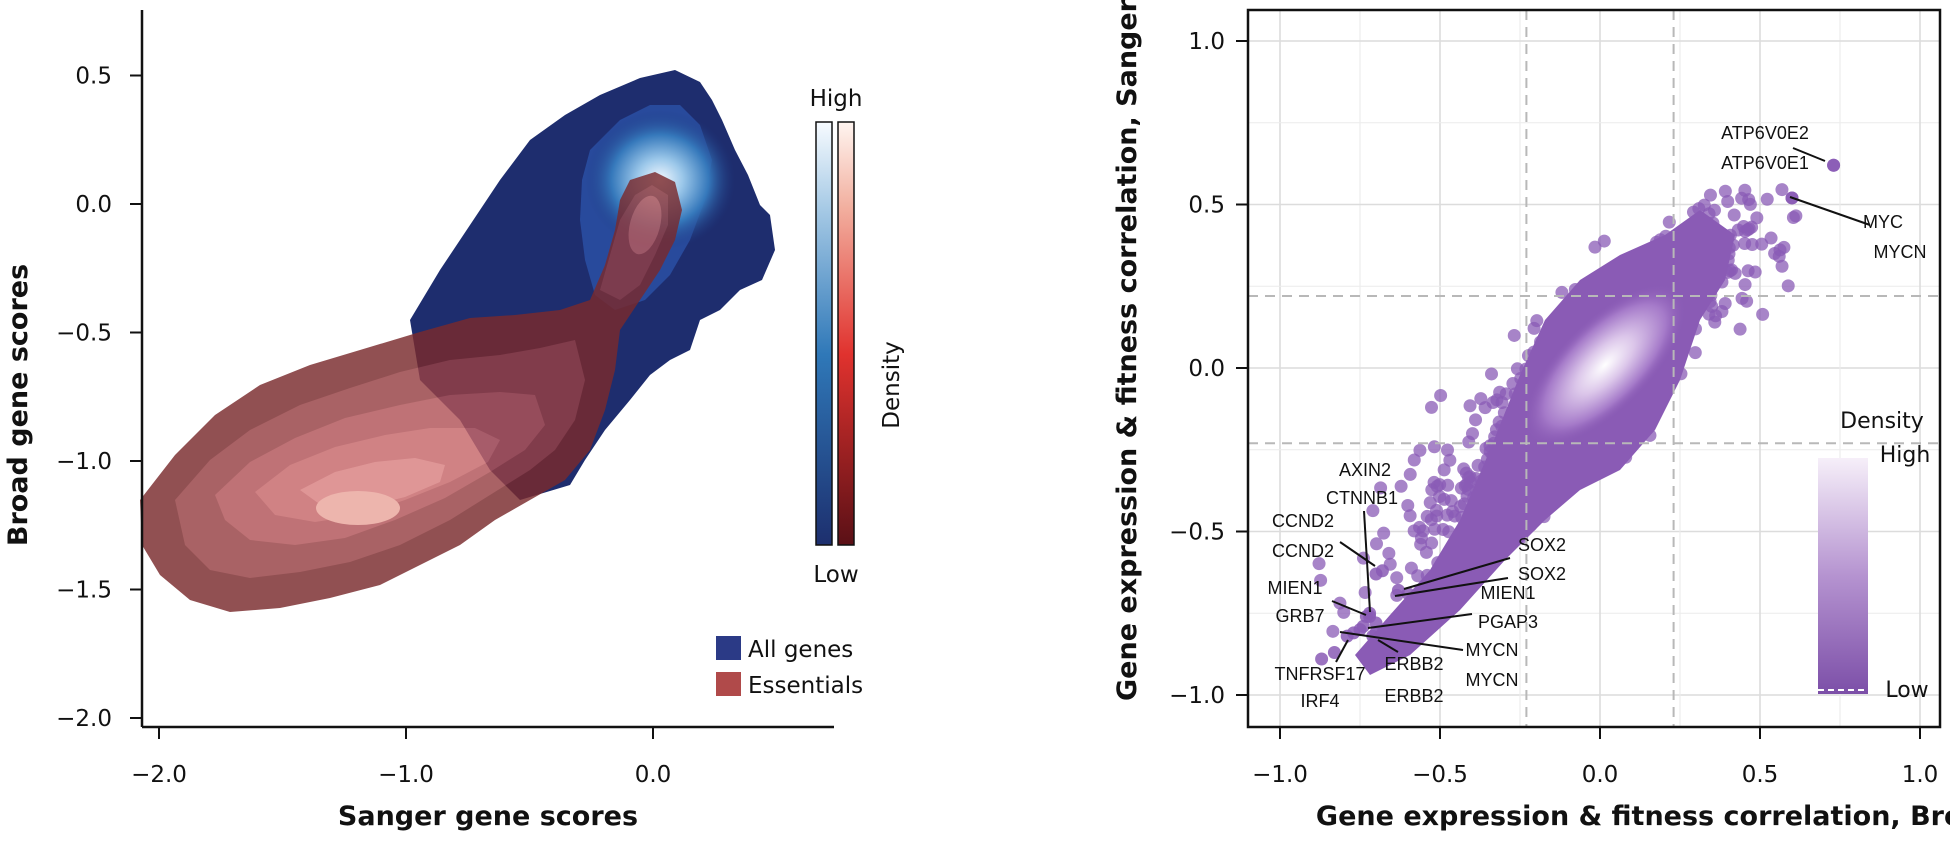  What do you see at coordinates (1492, 650) in the screenshot?
I see `gene-label: MYCN` at bounding box center [1492, 650].